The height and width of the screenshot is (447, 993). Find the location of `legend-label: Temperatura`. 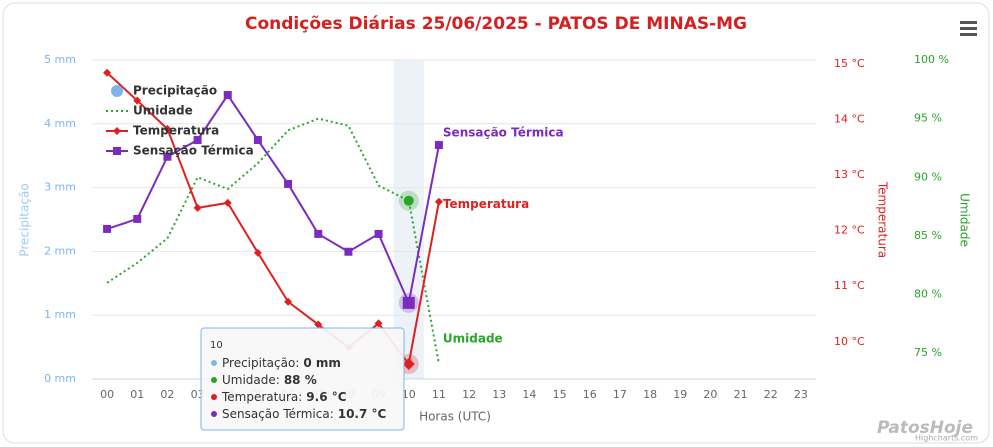

legend-label: Temperatura is located at coordinates (176, 131).